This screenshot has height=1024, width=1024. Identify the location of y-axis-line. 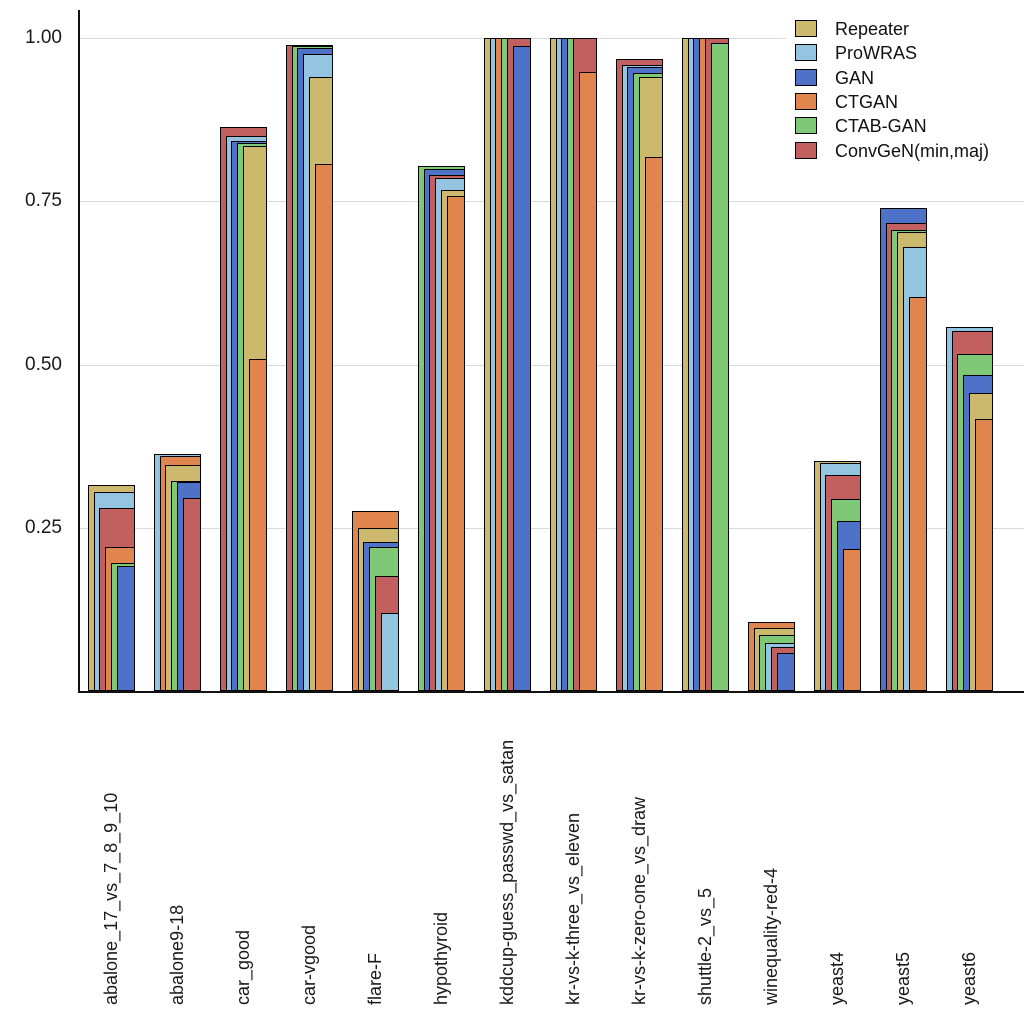
(79, 351).